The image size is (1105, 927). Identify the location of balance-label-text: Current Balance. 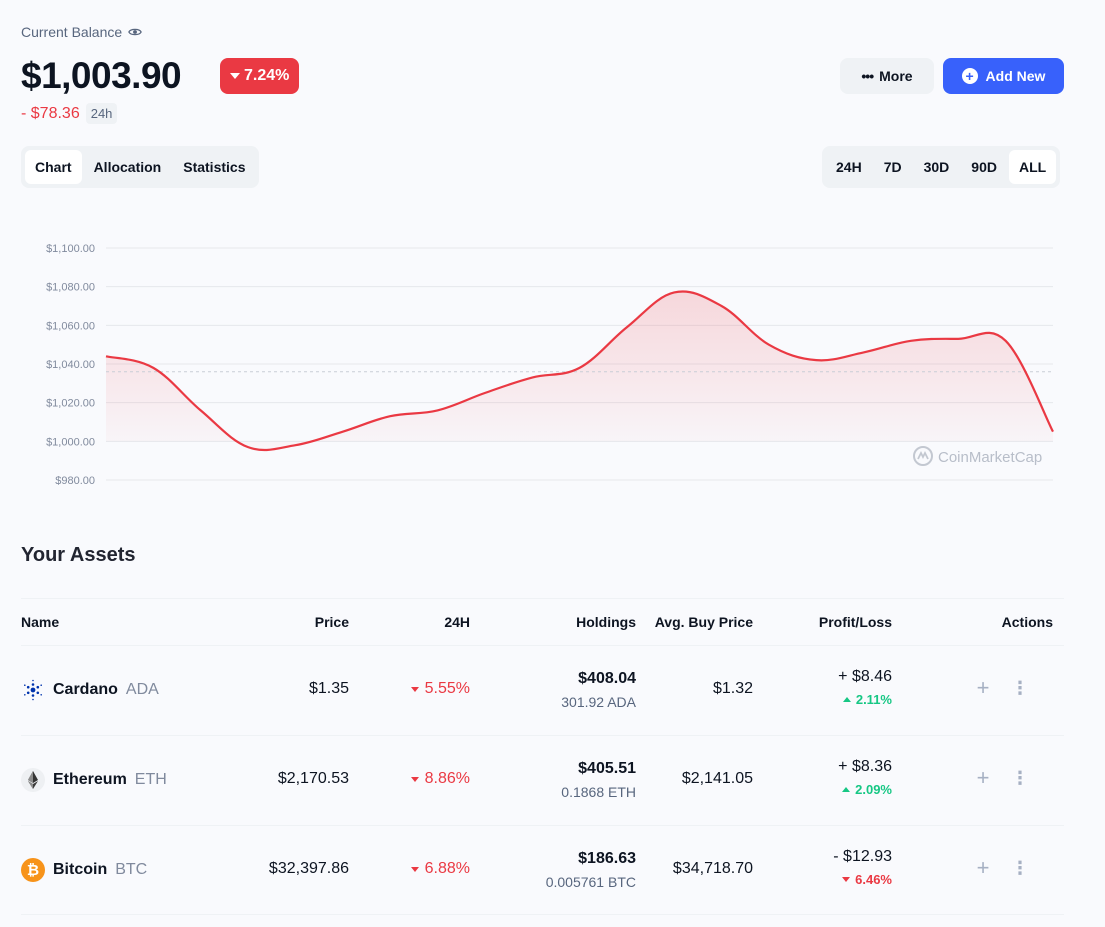
(72, 32).